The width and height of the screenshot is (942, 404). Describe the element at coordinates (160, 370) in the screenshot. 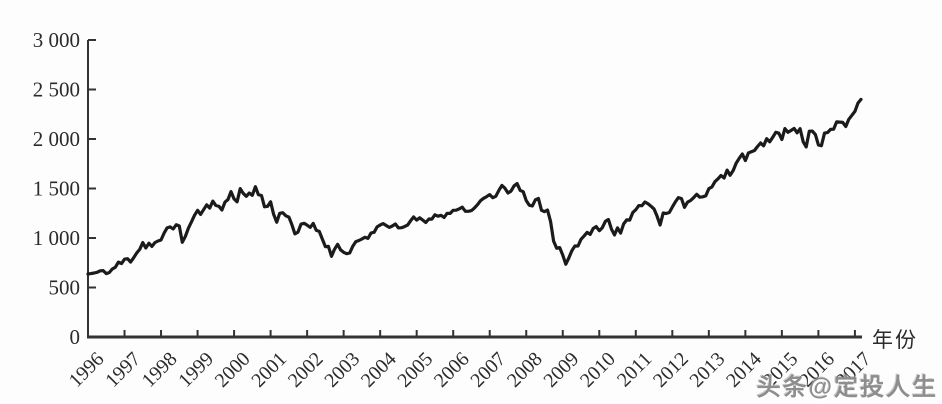

I see `x-tick-label: 1998` at that location.